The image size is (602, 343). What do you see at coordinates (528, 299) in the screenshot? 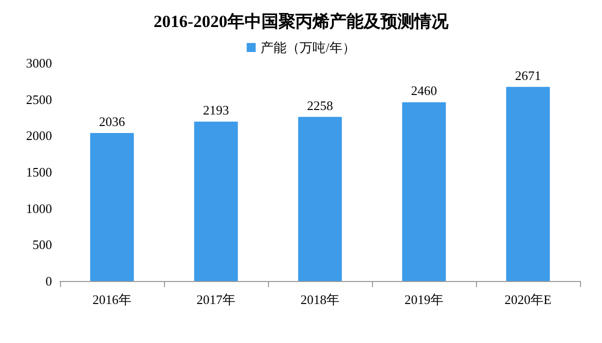
I see `x-tick-label: 2020年E` at bounding box center [528, 299].